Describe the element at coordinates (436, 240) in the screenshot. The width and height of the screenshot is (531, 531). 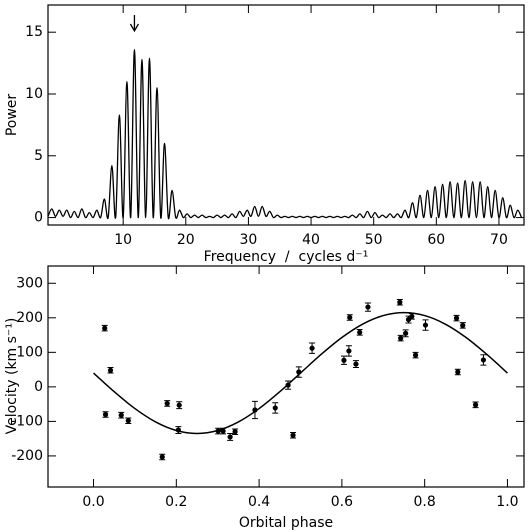
I see `x-tick-label: 60` at that location.